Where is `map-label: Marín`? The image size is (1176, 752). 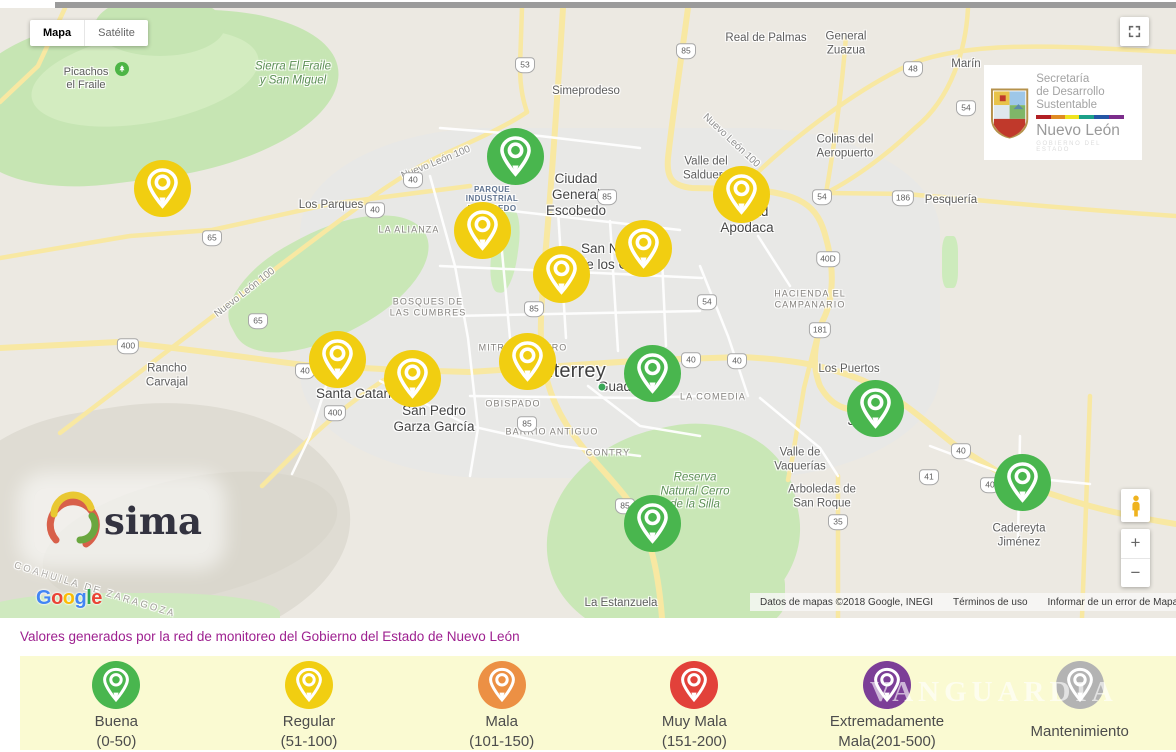 map-label: Marín is located at coordinates (966, 64).